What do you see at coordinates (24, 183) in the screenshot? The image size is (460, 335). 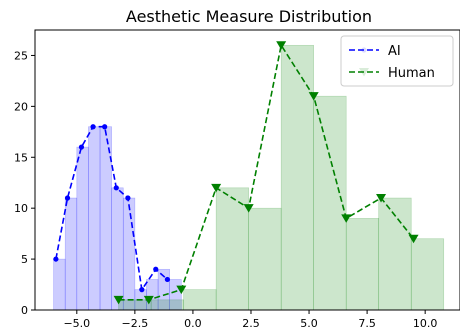 I see `y-axis: 0 5 10 15 20 25` at bounding box center [24, 183].